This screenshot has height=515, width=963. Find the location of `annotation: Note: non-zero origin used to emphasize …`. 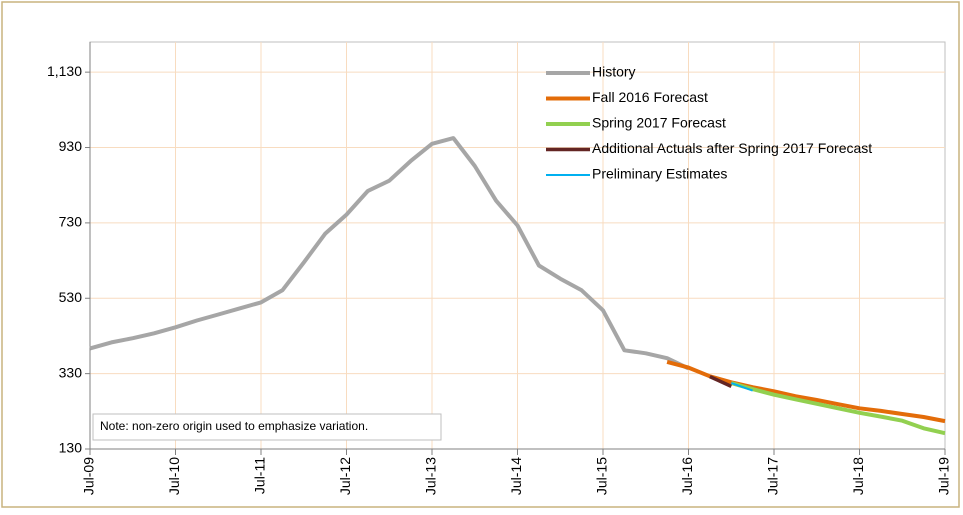

annotation: Note: non-zero origin used to emphasize … is located at coordinates (234, 426).